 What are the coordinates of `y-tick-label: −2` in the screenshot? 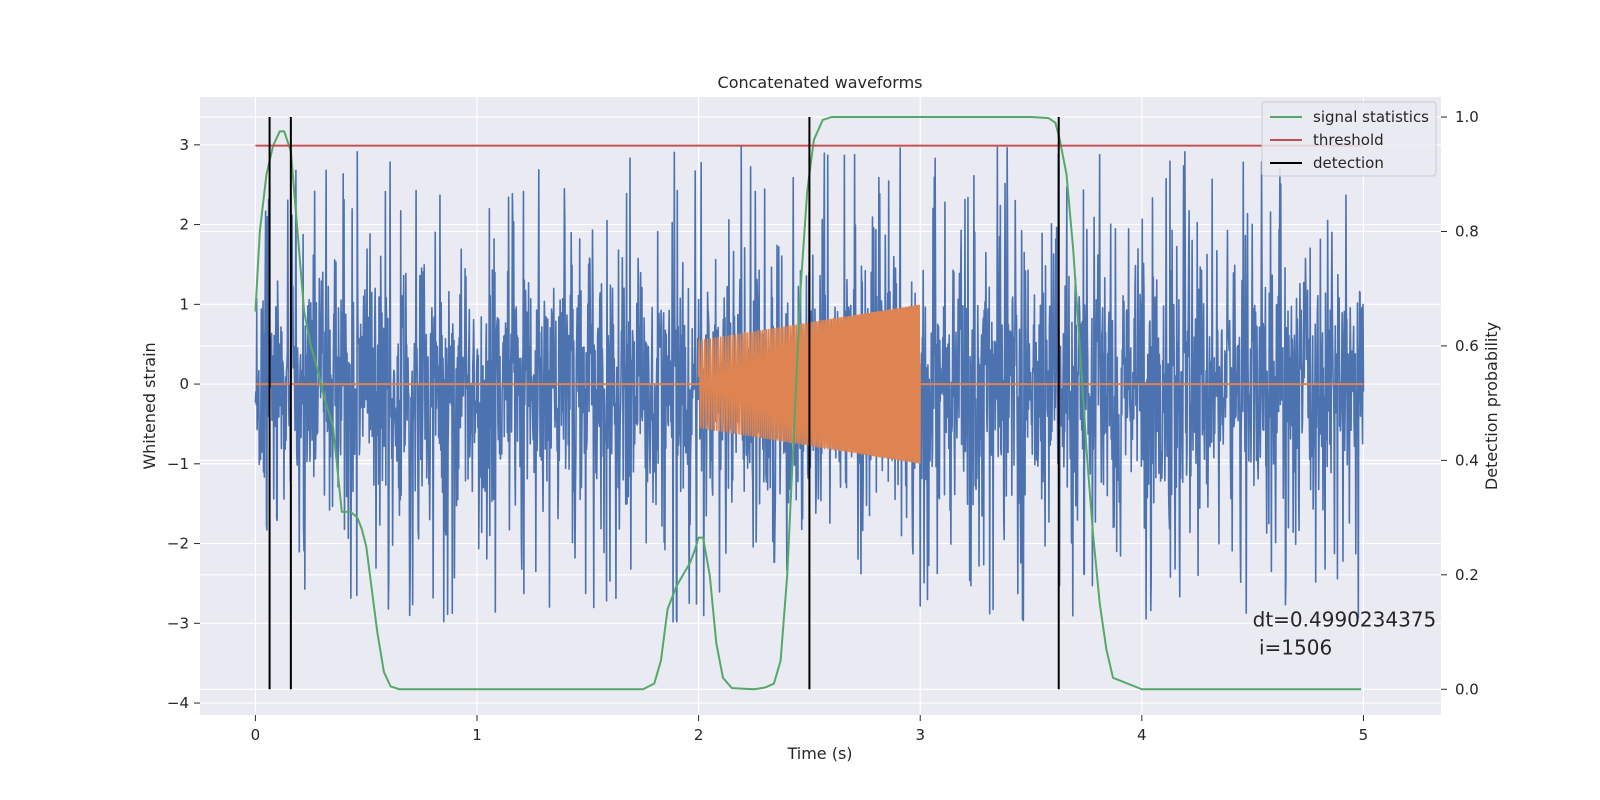 It's located at (178, 544).